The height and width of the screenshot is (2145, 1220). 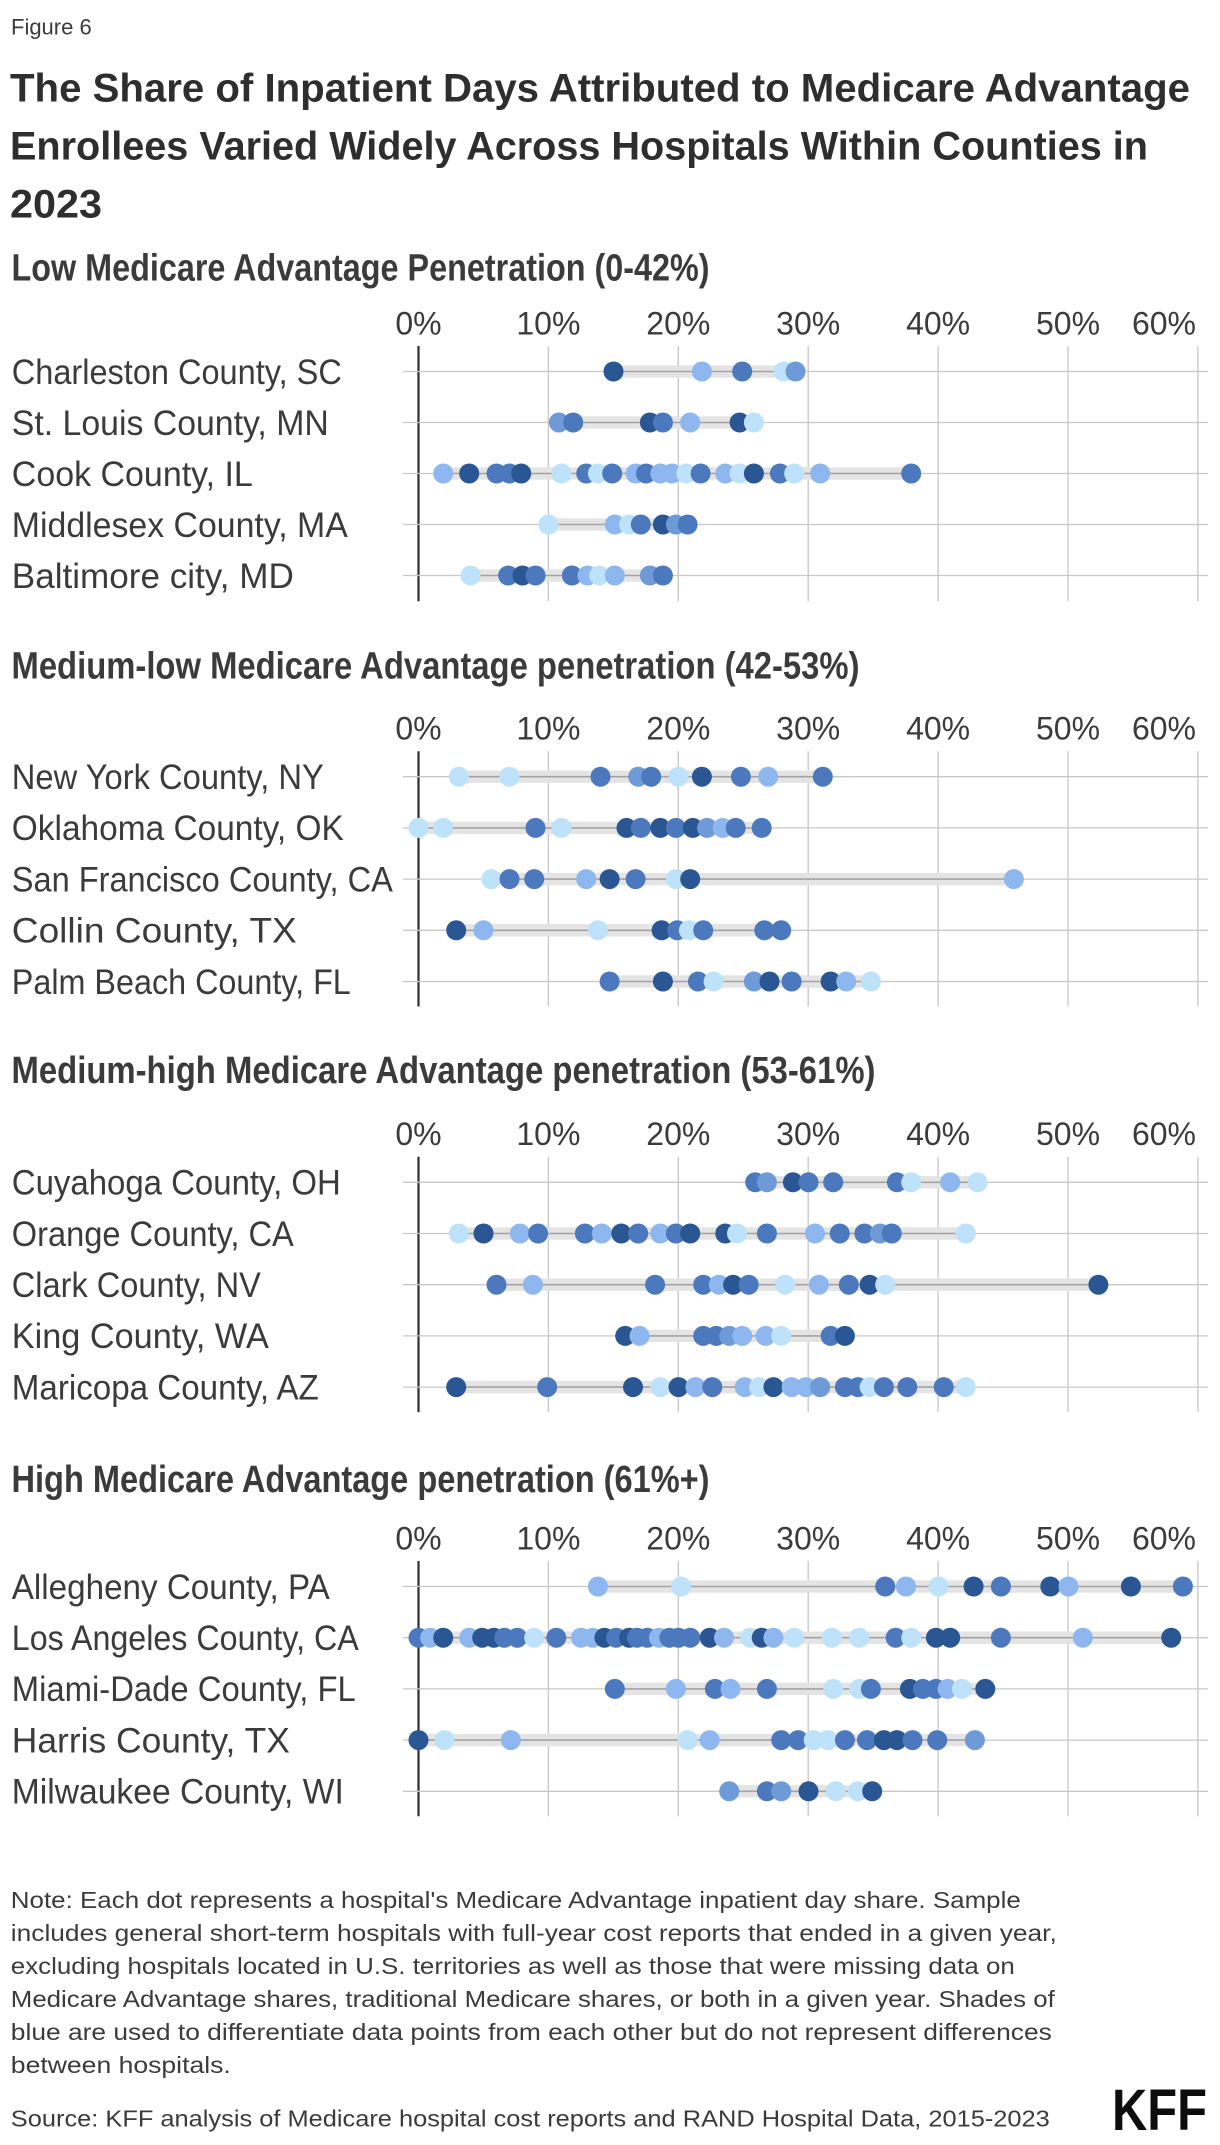 I want to click on svg-text: Harris County, TX, so click(x=151, y=1740).